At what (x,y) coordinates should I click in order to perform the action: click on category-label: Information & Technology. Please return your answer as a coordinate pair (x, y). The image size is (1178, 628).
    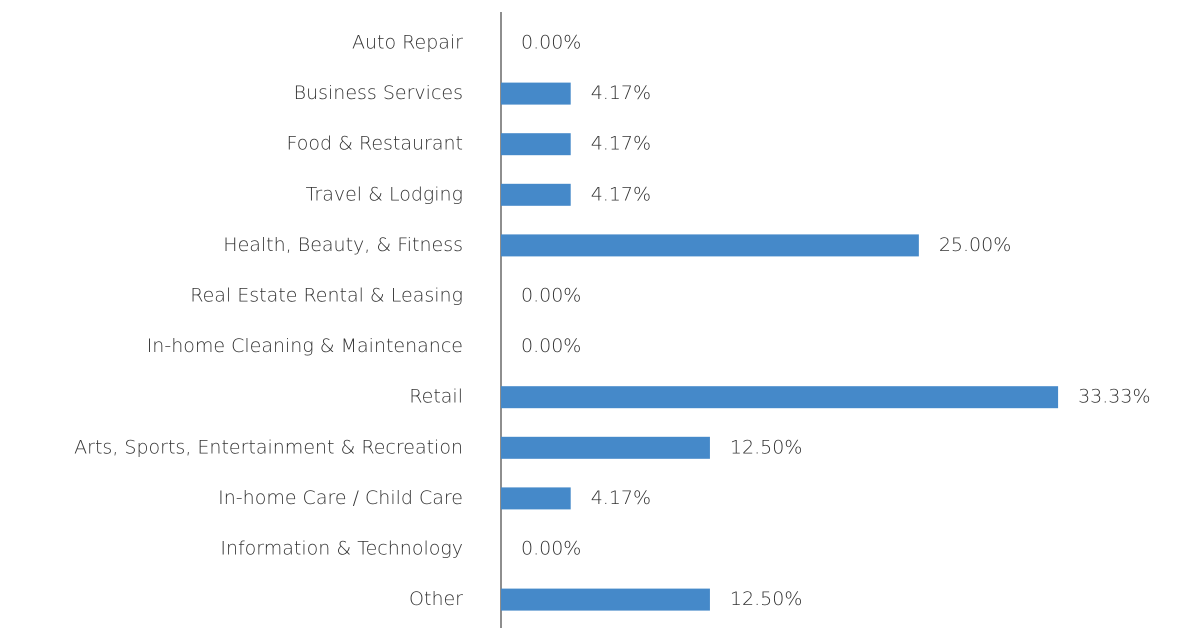
    Looking at the image, I should click on (341, 549).